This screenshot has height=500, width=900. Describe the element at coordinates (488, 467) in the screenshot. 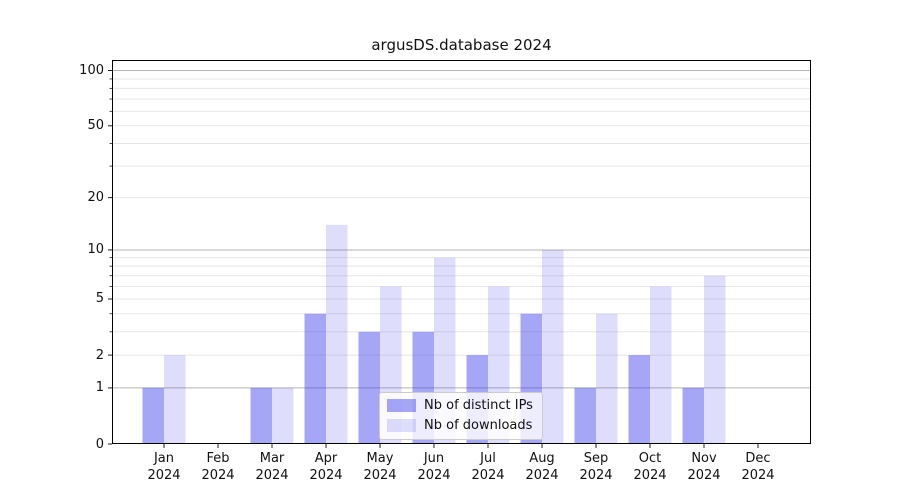

I see `x-tick-label: Jul 2024` at that location.